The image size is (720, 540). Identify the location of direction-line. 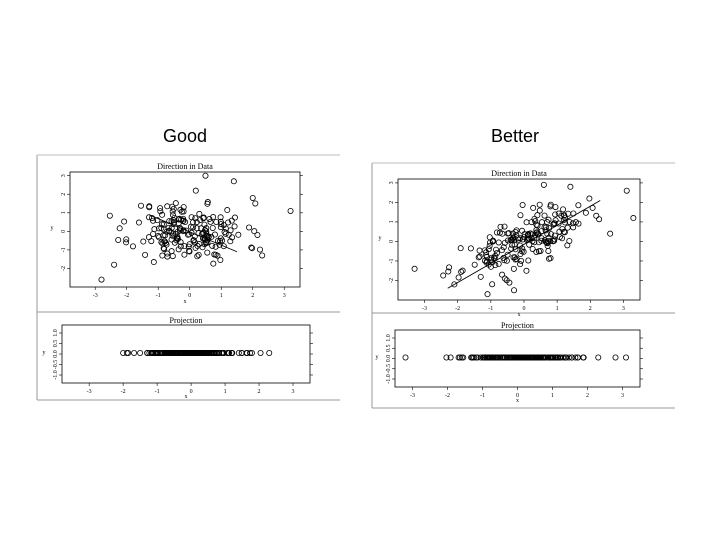
(524, 244).